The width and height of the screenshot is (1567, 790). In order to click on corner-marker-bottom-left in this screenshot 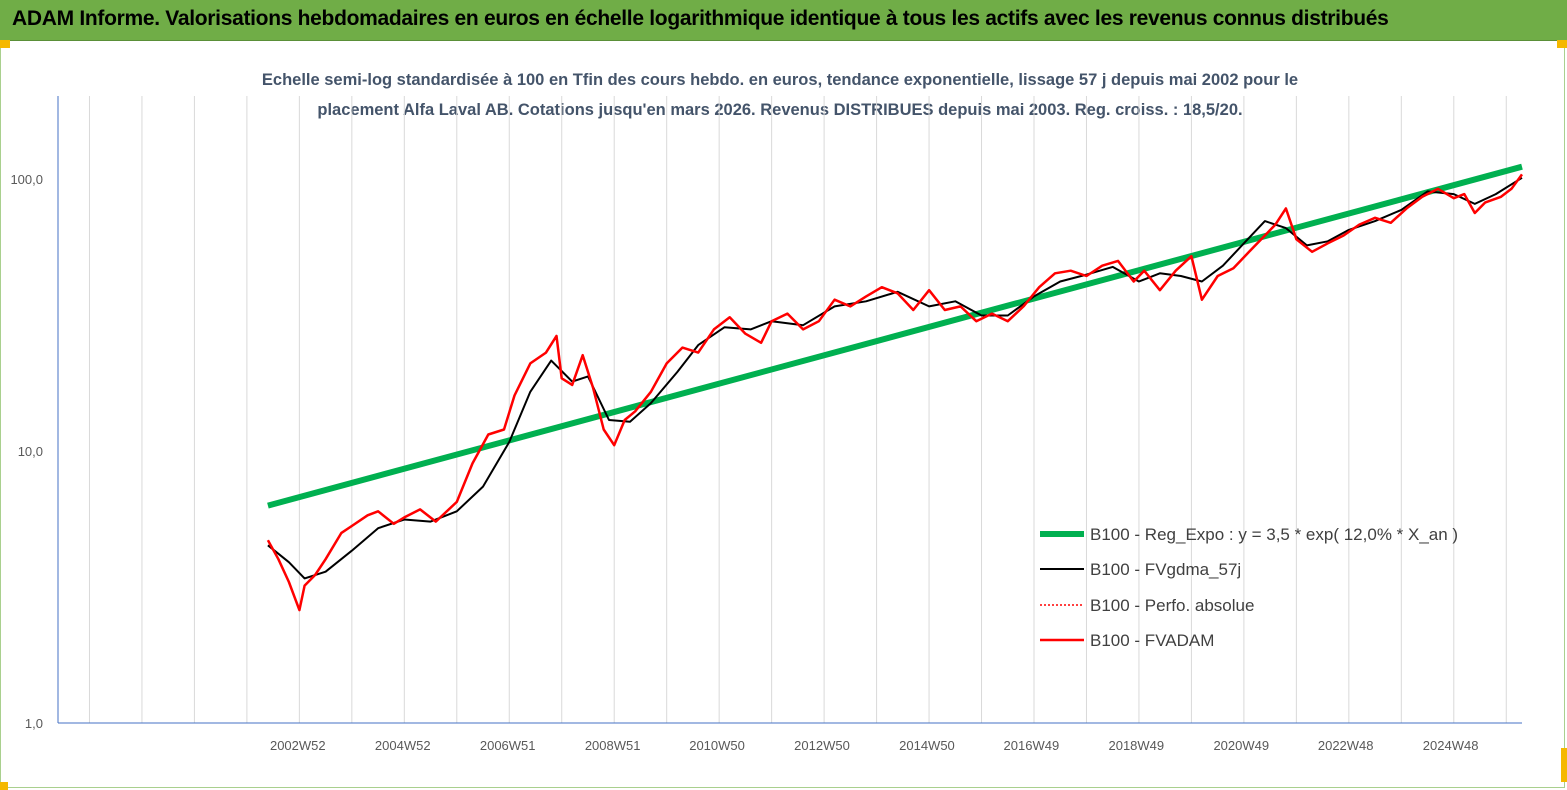, I will do `click(4, 786)`.